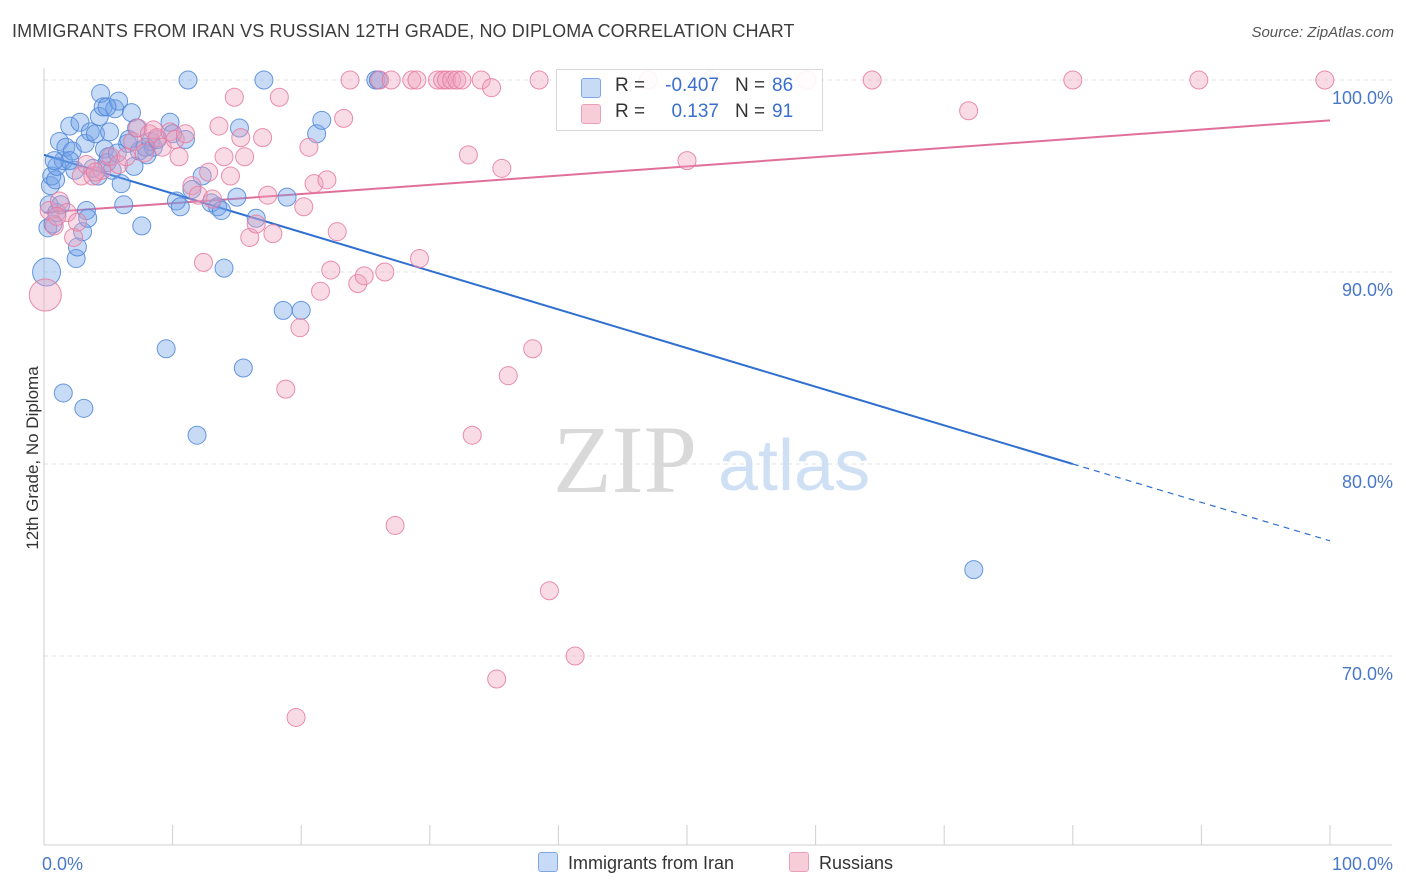  Describe the element at coordinates (783, 111) in the screenshot. I see `legend-n-value: 91` at that location.